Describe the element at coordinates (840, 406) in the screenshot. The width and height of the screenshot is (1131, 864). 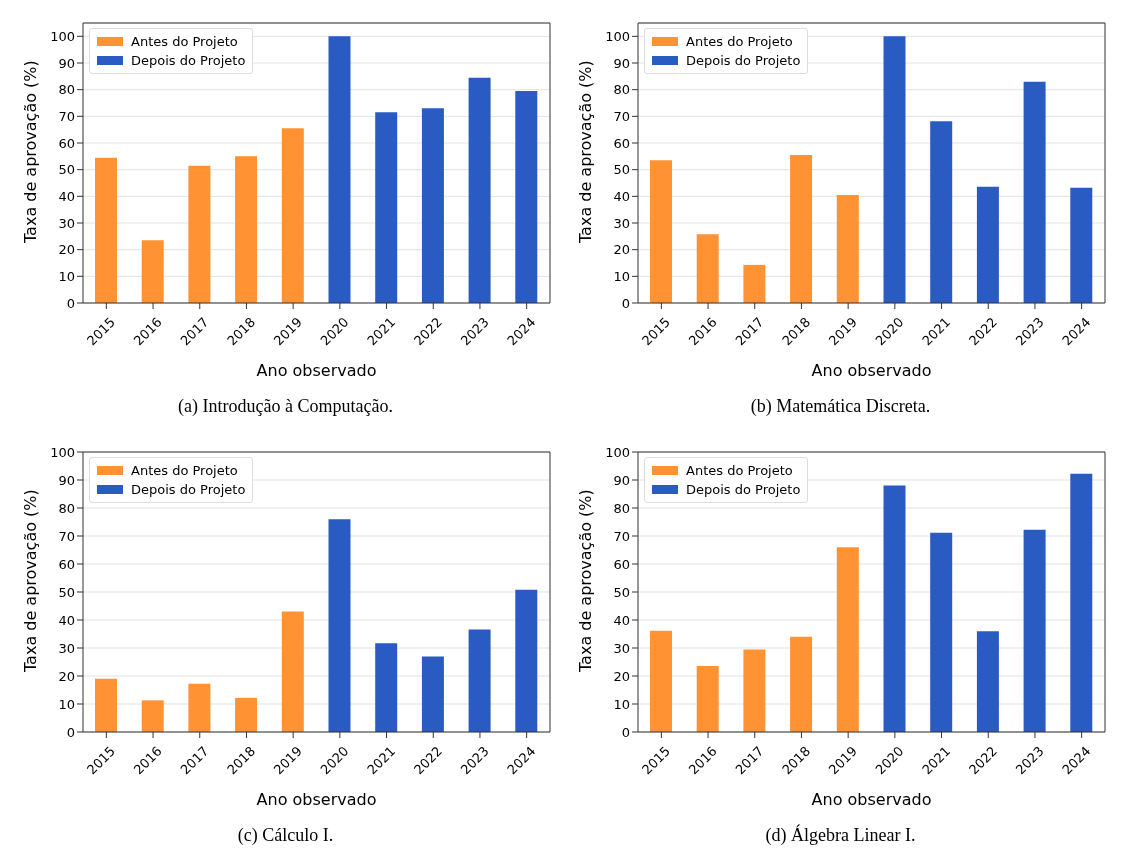
I see `text: (b) Matemática Discreta.` at that location.